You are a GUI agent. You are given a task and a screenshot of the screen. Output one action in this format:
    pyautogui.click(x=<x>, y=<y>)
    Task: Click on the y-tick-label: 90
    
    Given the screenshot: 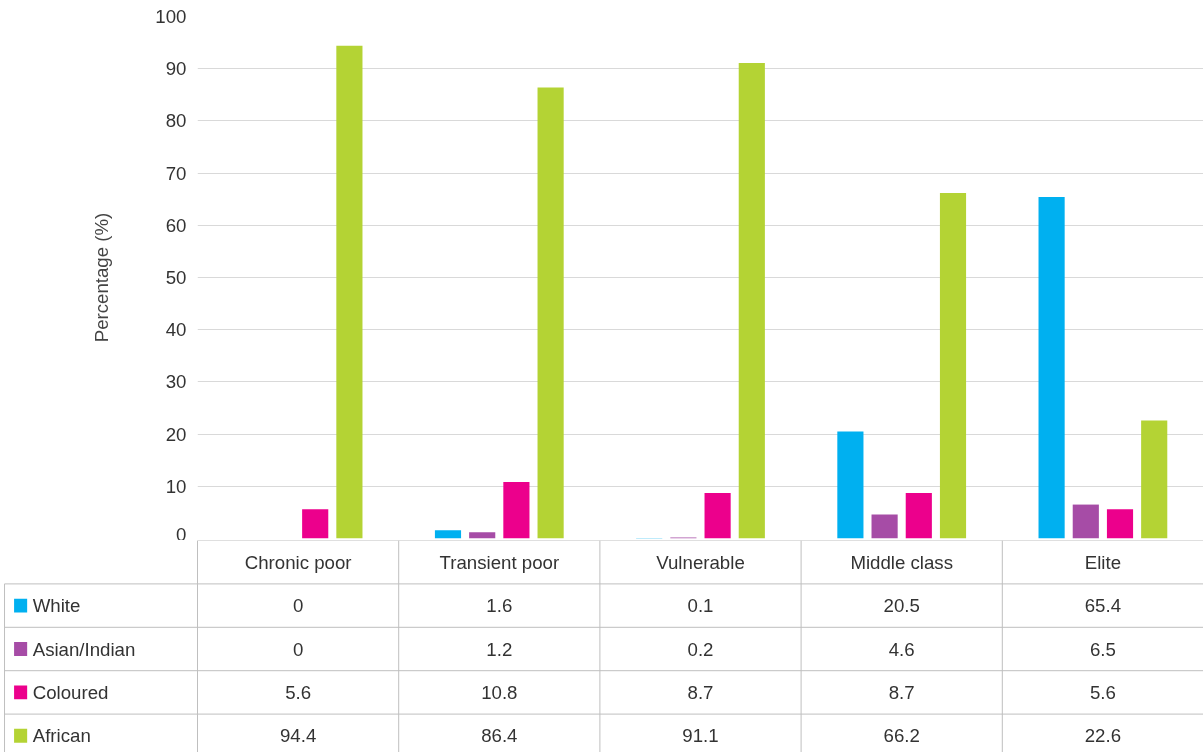 What is the action you would take?
    pyautogui.click(x=176, y=69)
    